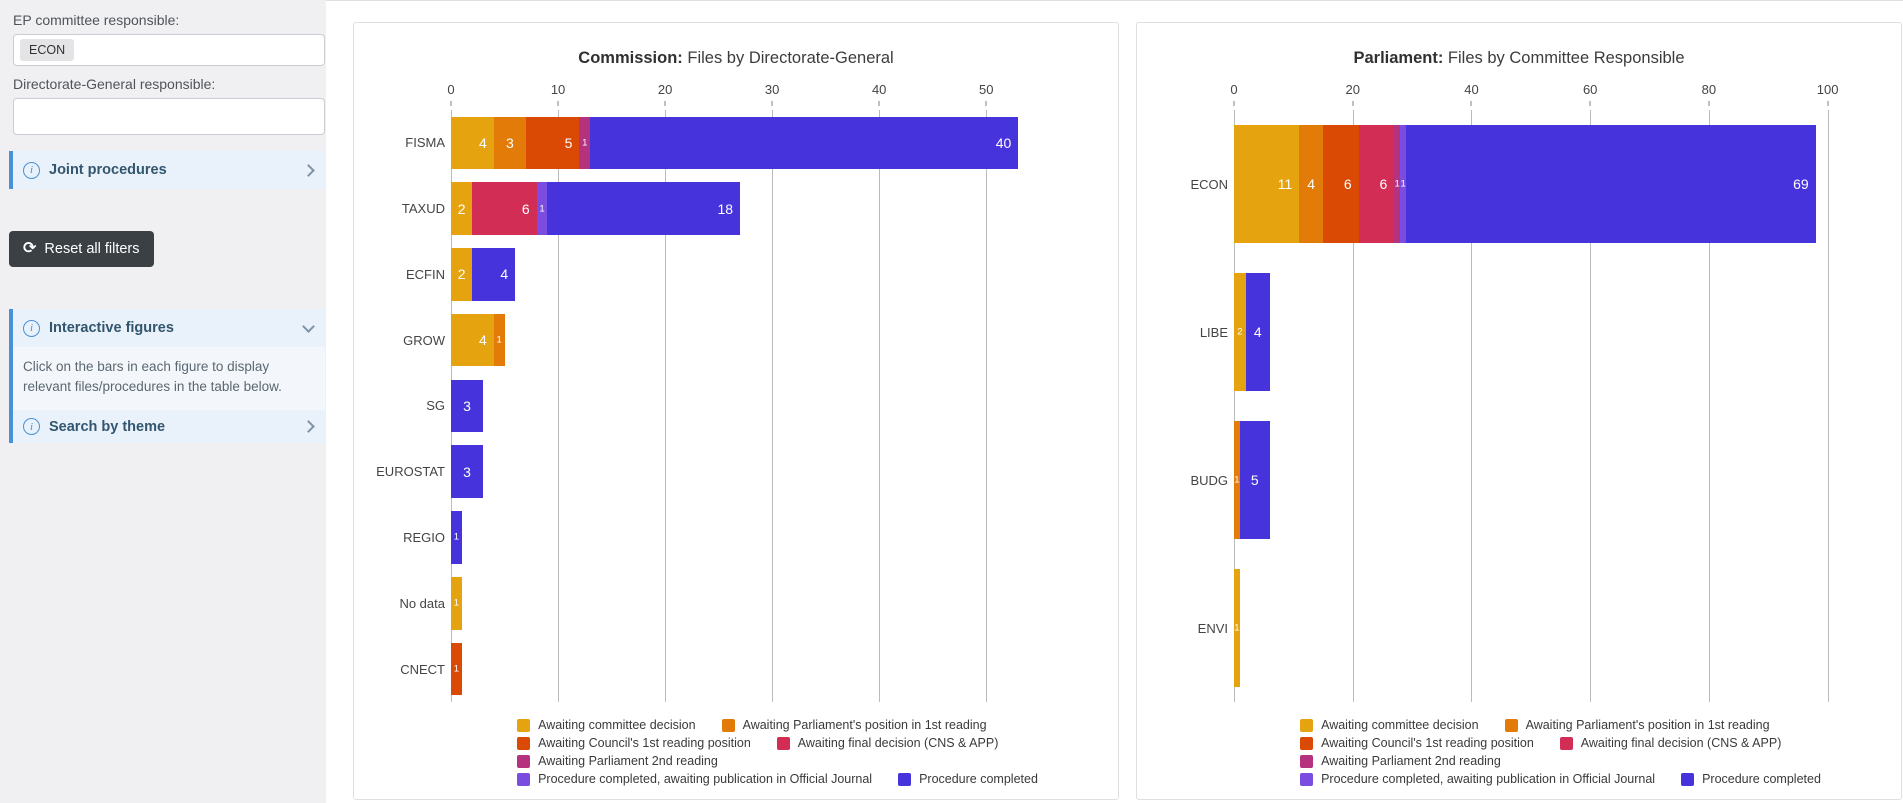  What do you see at coordinates (1212, 628) in the screenshot?
I see `category-label: ENVI` at bounding box center [1212, 628].